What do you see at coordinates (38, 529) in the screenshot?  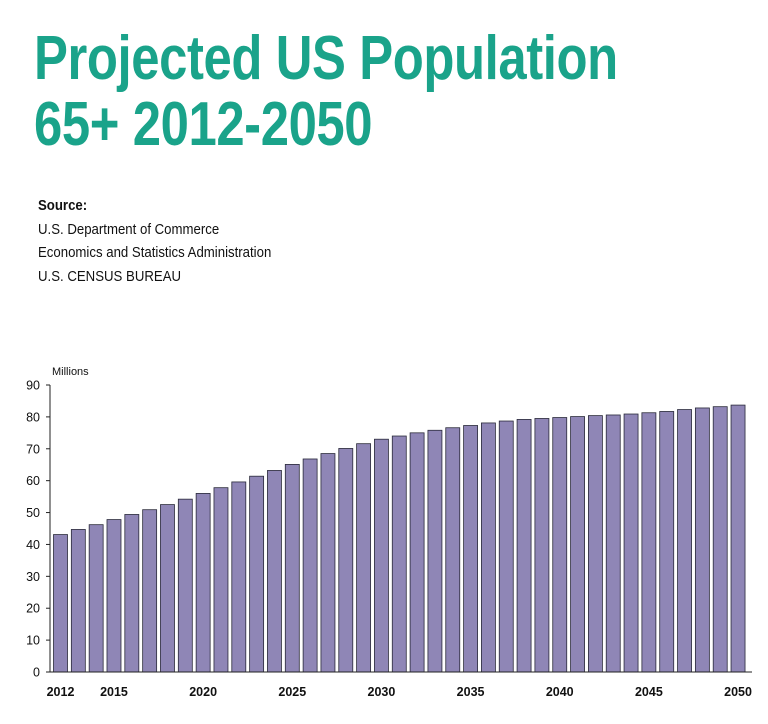 I see `y-axis: 0 10 20 30 40 50 60 70 80 90` at bounding box center [38, 529].